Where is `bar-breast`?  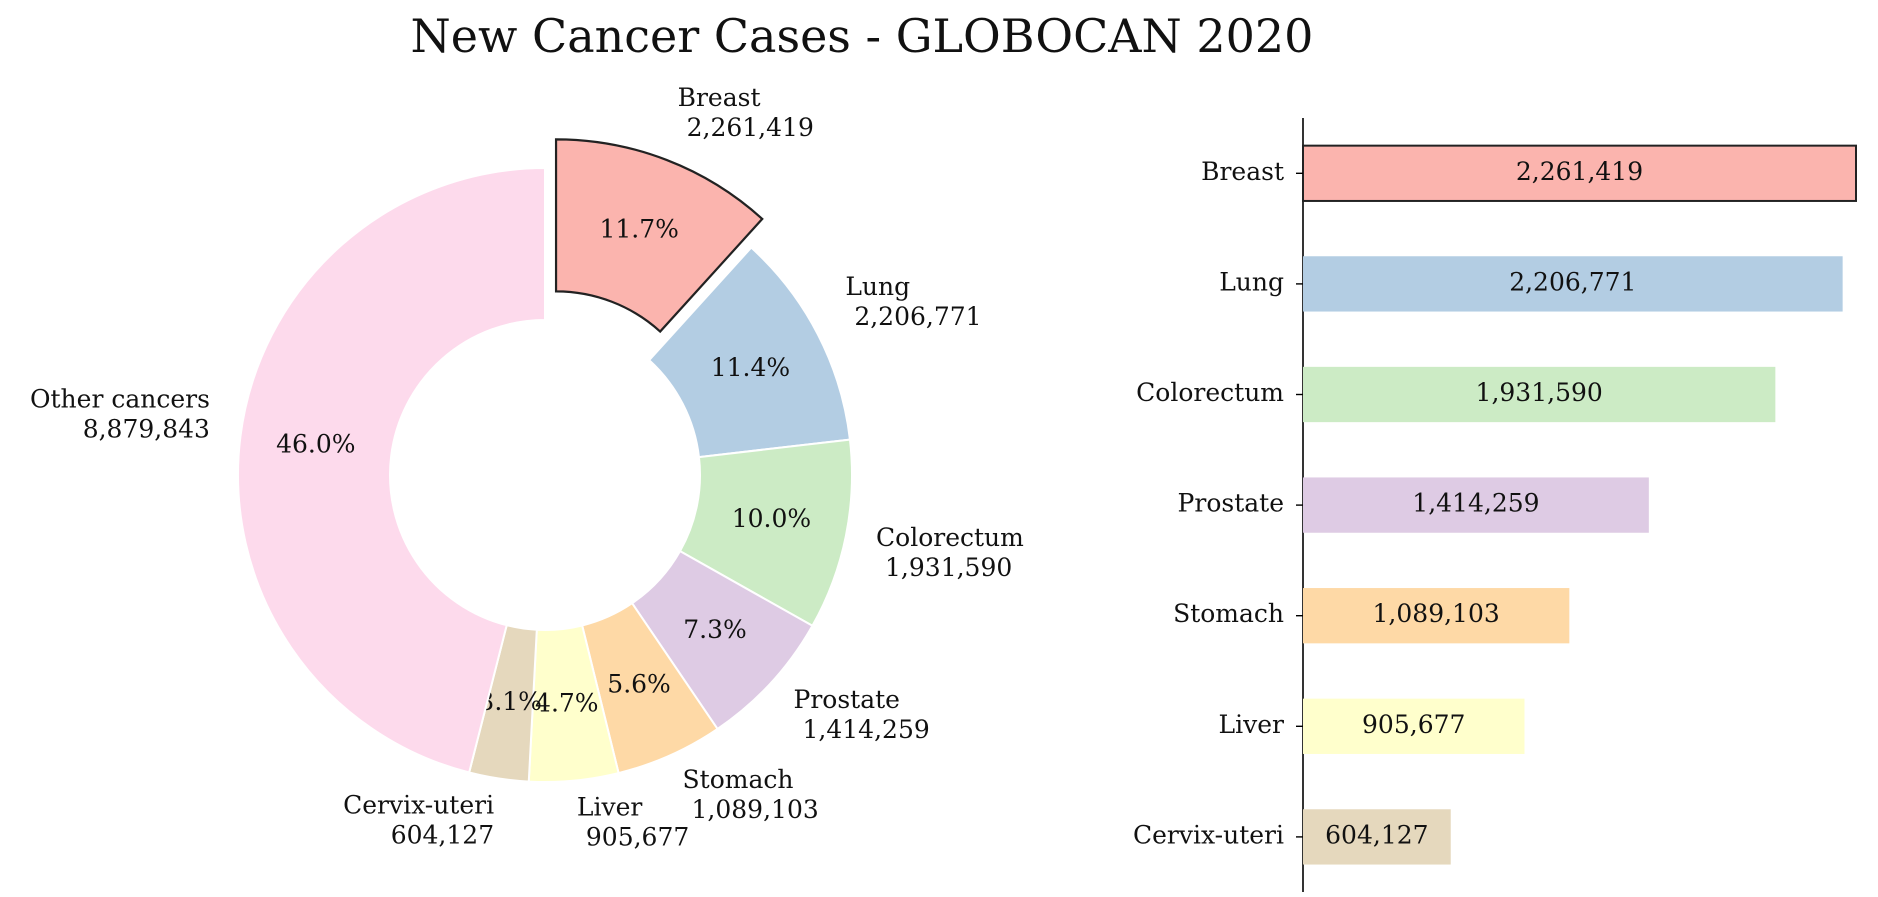 bar-breast is located at coordinates (1579, 173).